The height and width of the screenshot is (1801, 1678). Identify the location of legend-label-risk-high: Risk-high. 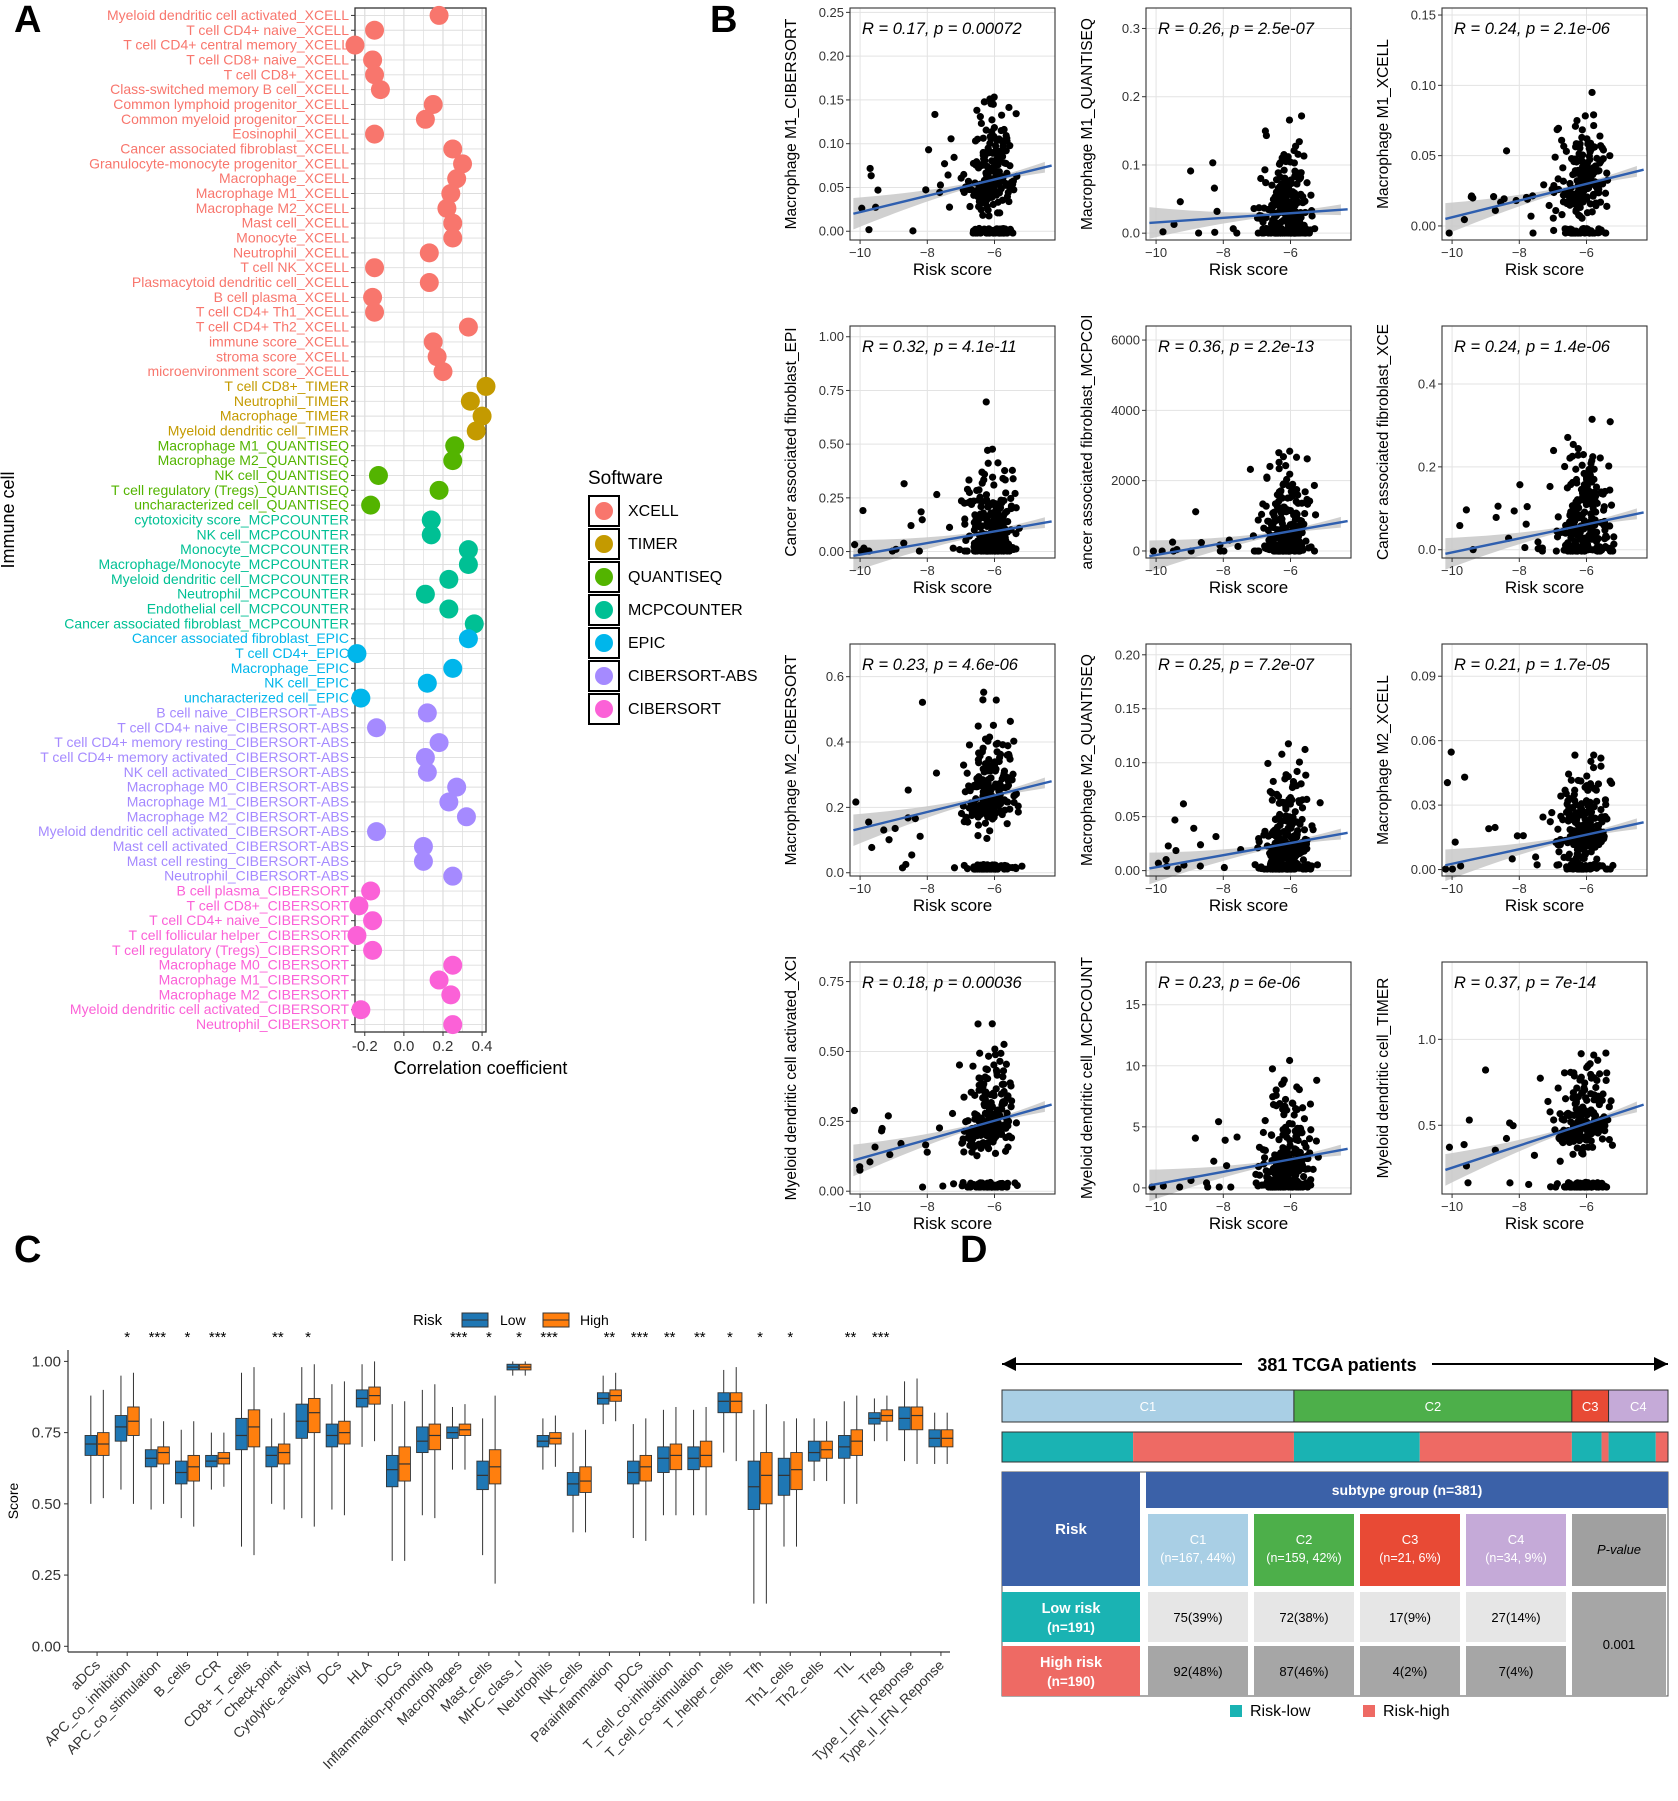
(1416, 1711).